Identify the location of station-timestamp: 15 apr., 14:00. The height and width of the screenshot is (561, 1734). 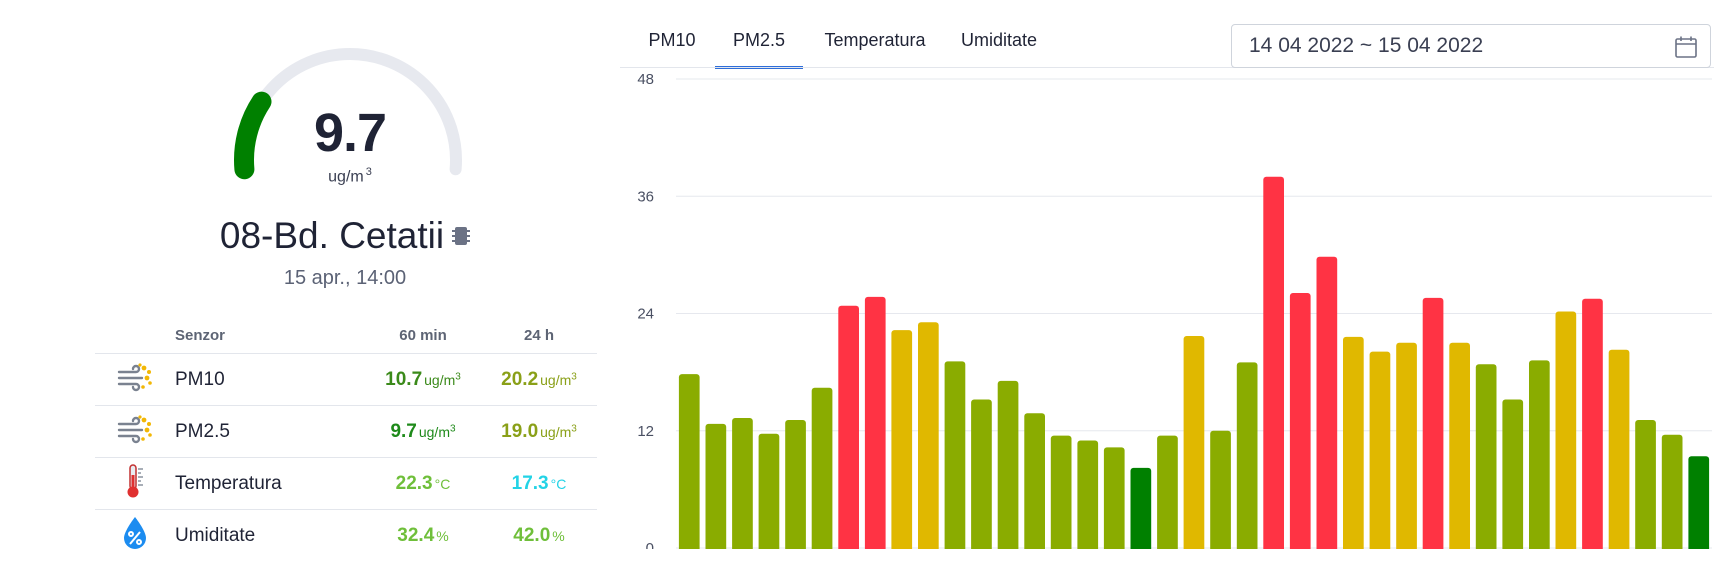
(345, 278).